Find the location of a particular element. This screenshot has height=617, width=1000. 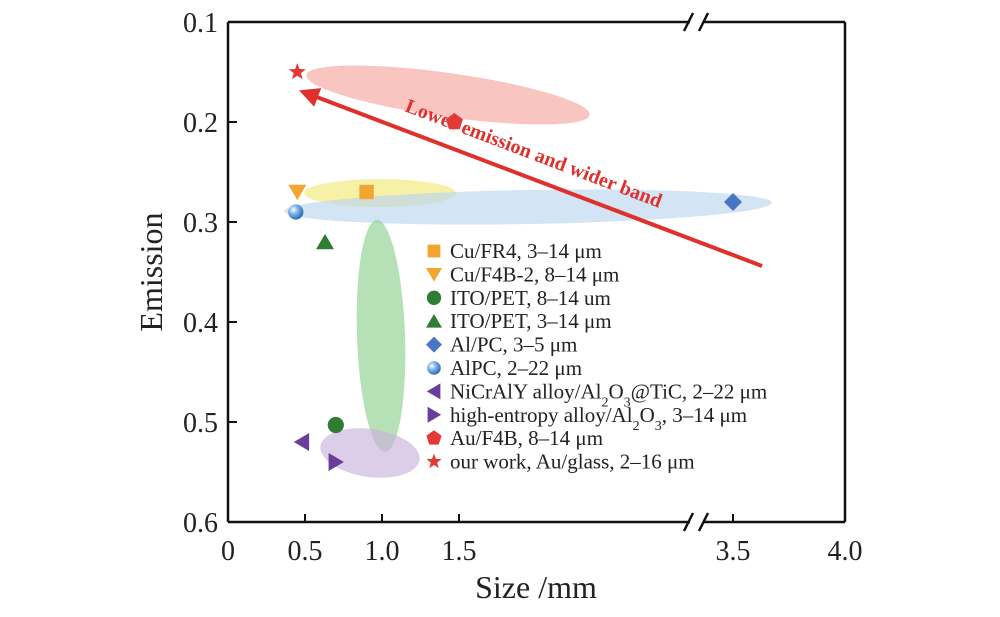

purple-region is located at coordinates (370, 453).